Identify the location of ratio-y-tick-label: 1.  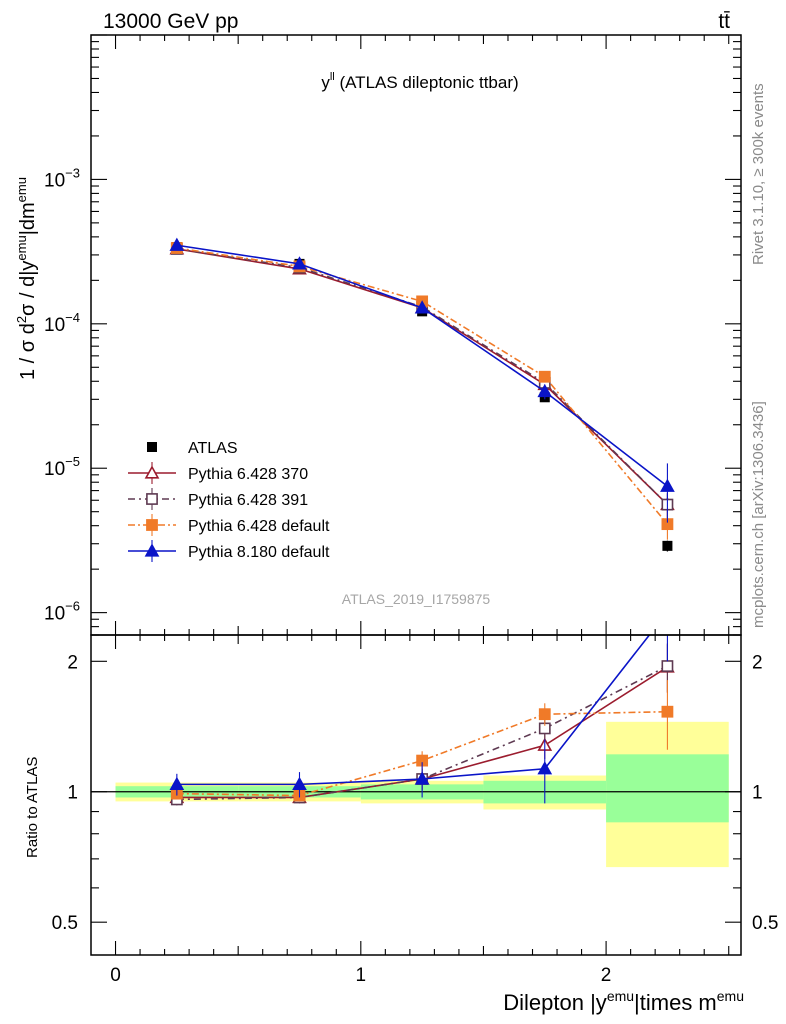
(72, 793).